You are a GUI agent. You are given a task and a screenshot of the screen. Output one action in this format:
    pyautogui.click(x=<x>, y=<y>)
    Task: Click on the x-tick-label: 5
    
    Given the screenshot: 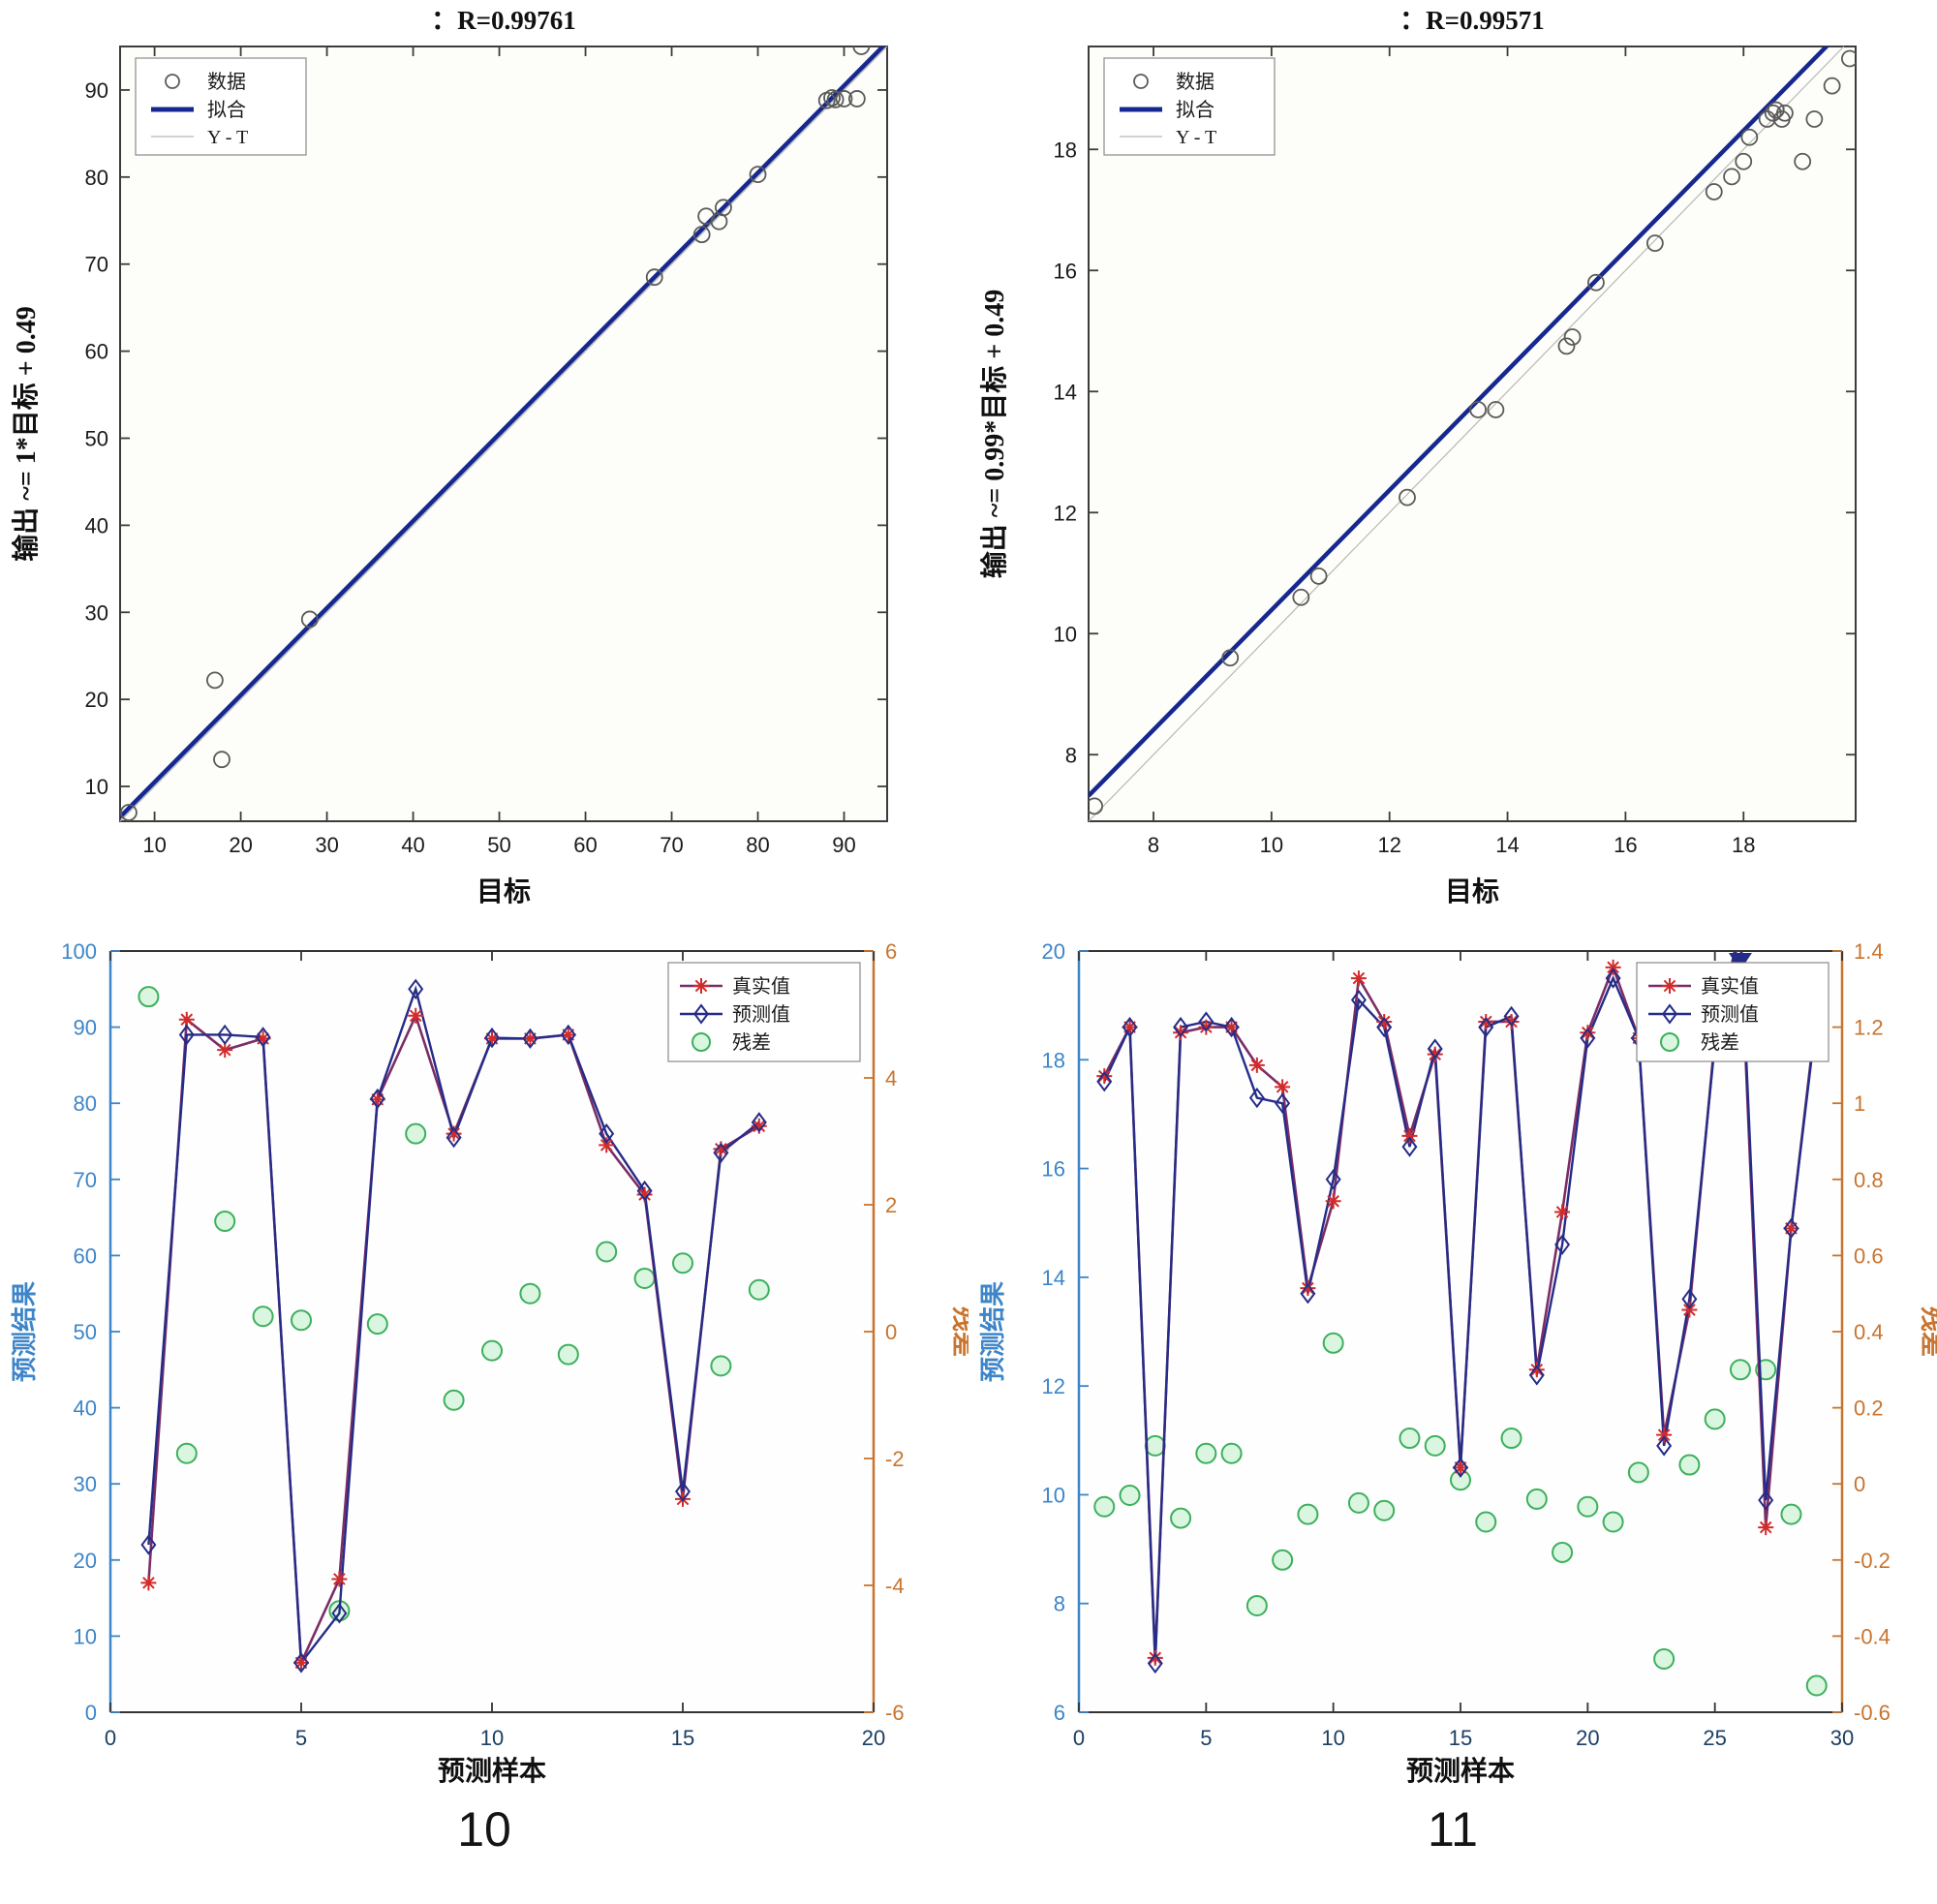 What is the action you would take?
    pyautogui.click(x=301, y=1738)
    